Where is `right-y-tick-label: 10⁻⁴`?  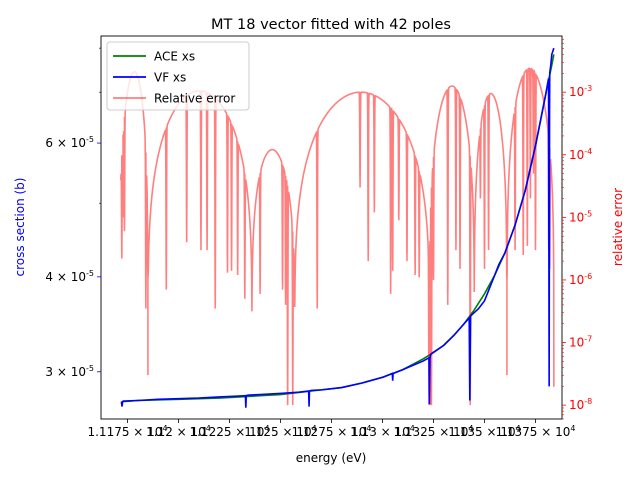
right-y-tick-label: 10⁻⁴ is located at coordinates (580, 154).